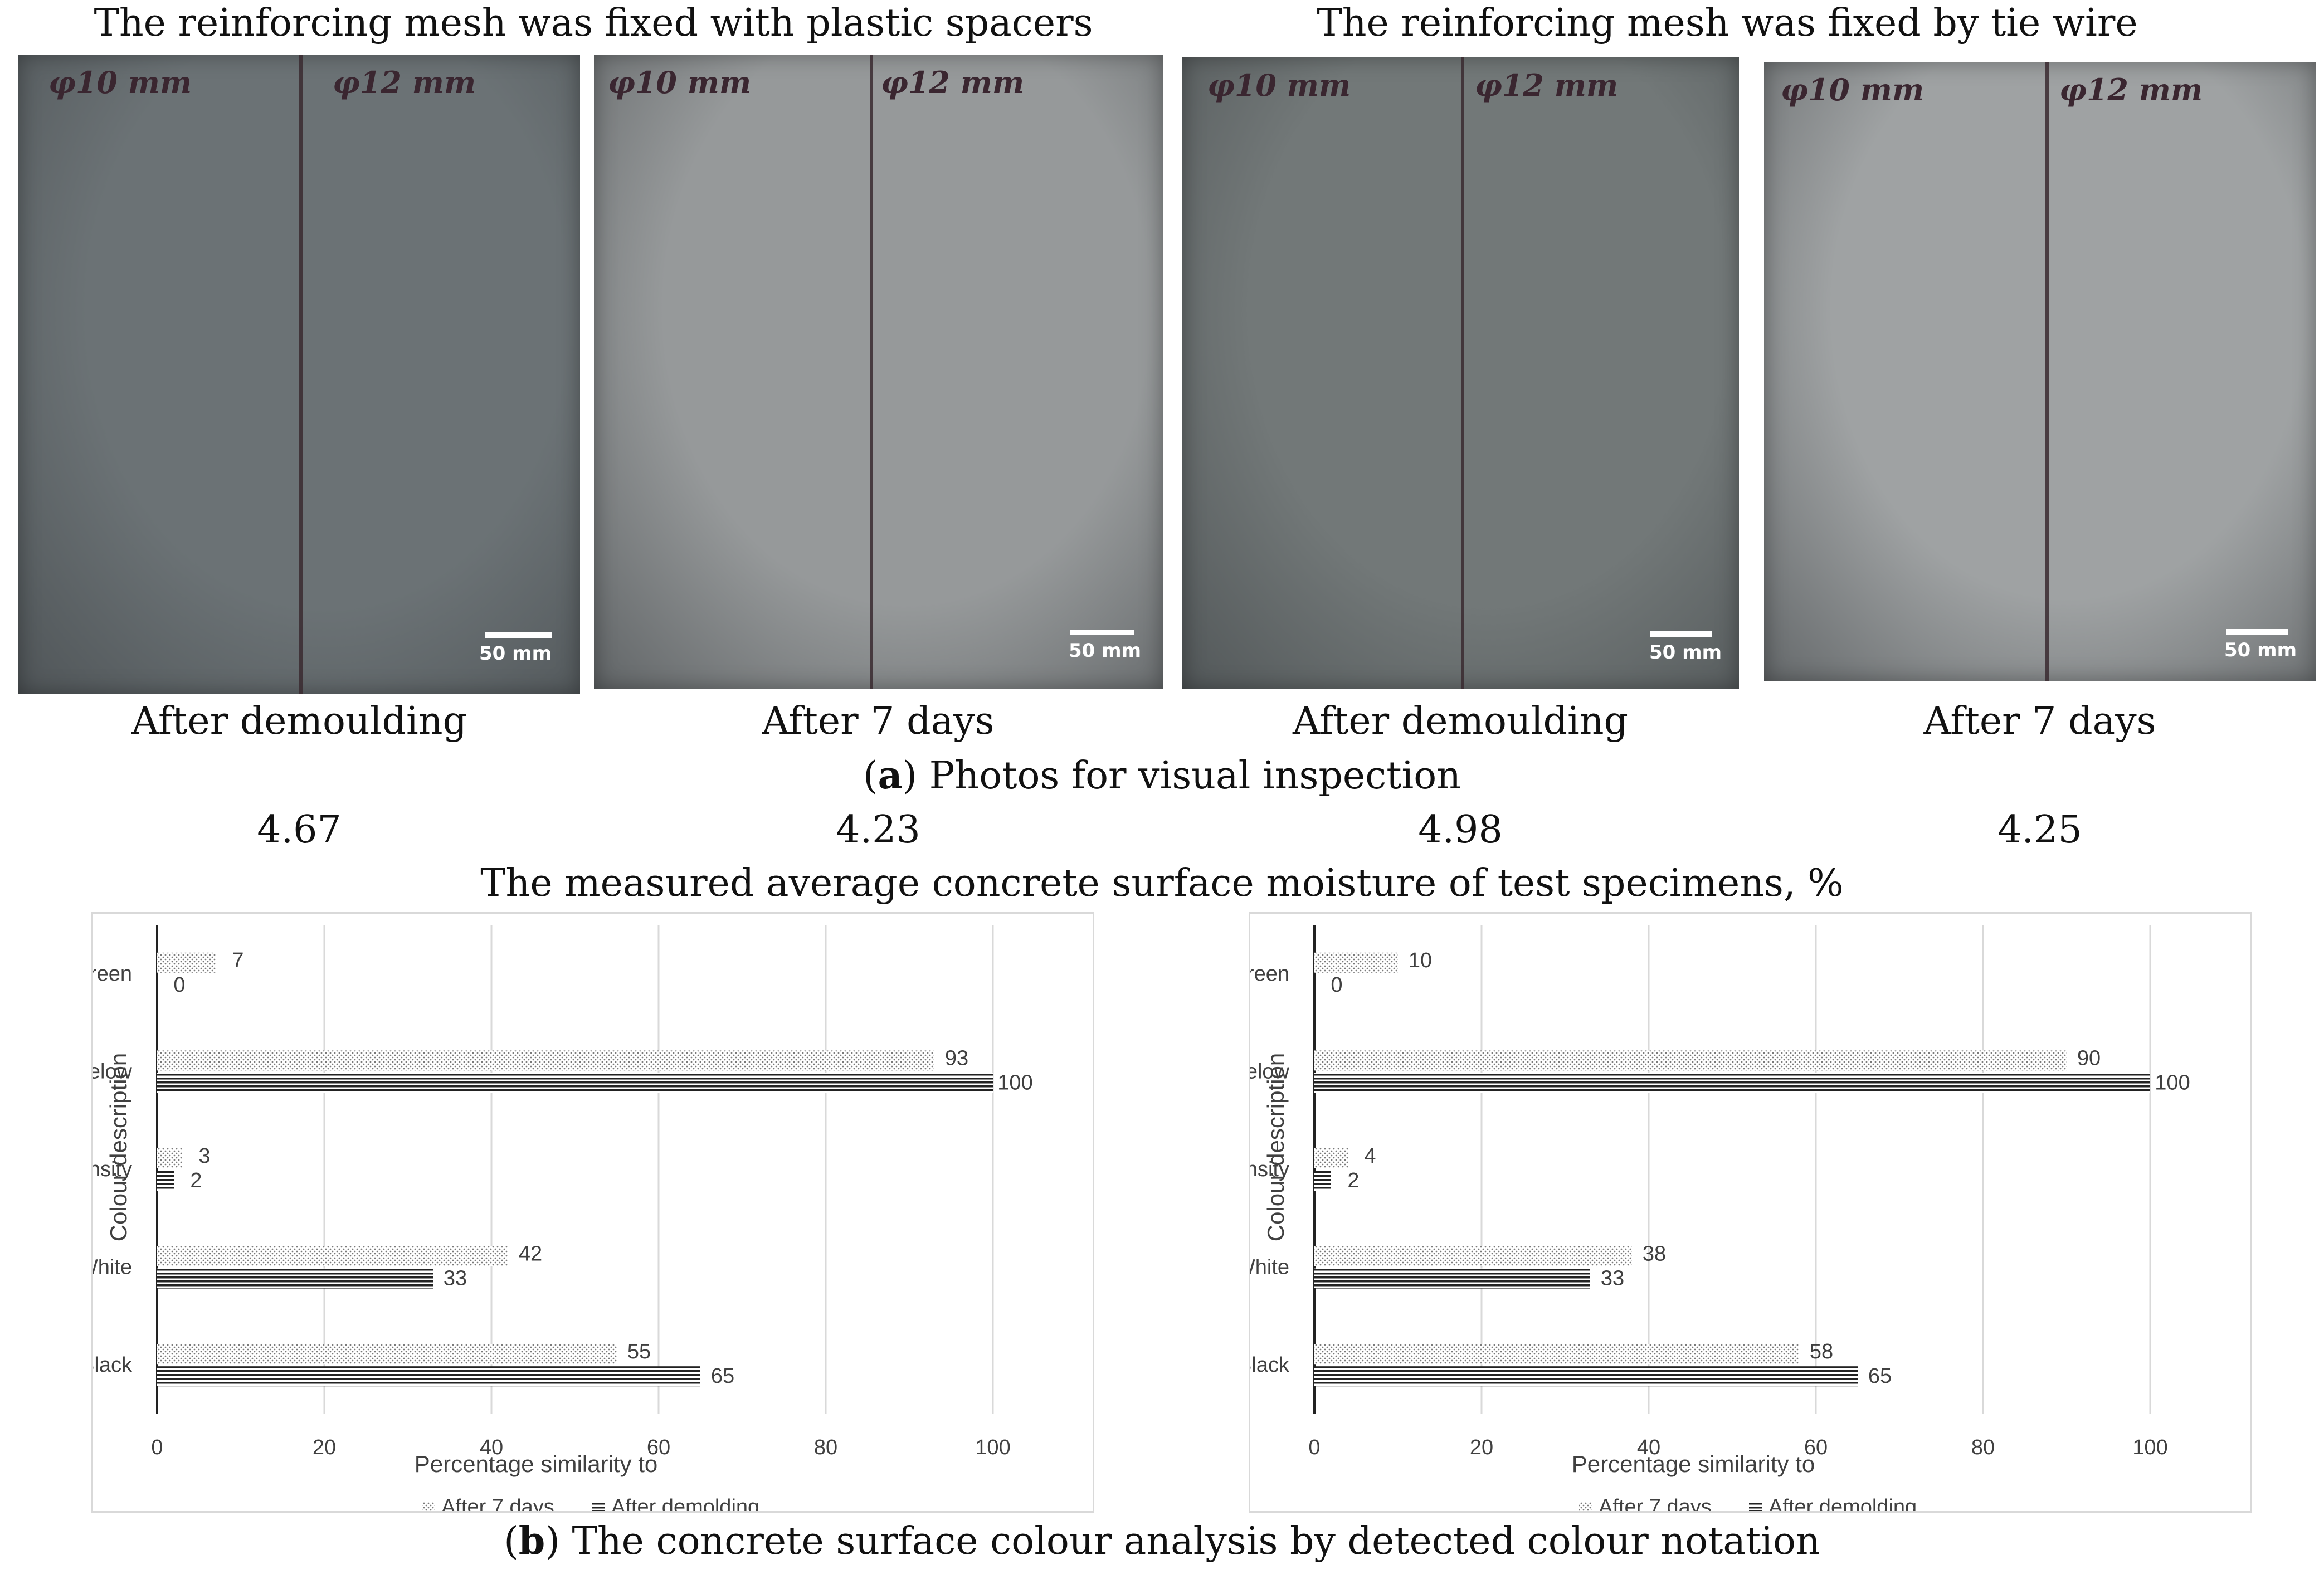  What do you see at coordinates (956, 1058) in the screenshot?
I see `data-label-after-7-days: 93` at bounding box center [956, 1058].